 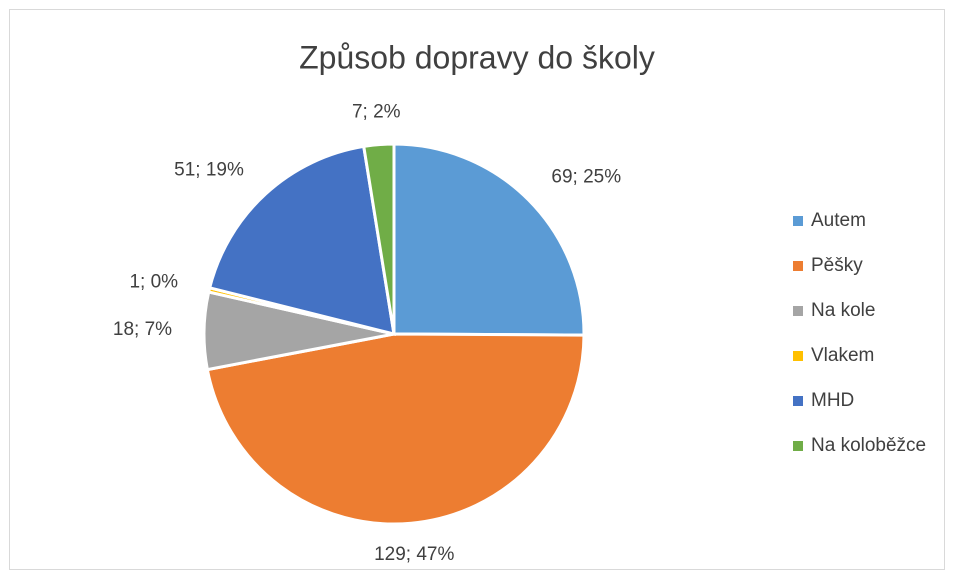 I want to click on data-label: 18; 7%, so click(x=142, y=329).